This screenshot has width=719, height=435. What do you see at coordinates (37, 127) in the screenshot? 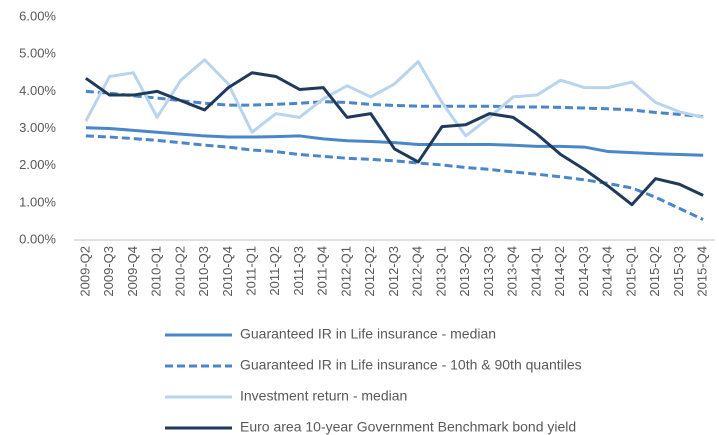
I see `y-tick-label: 3.00%` at bounding box center [37, 127].